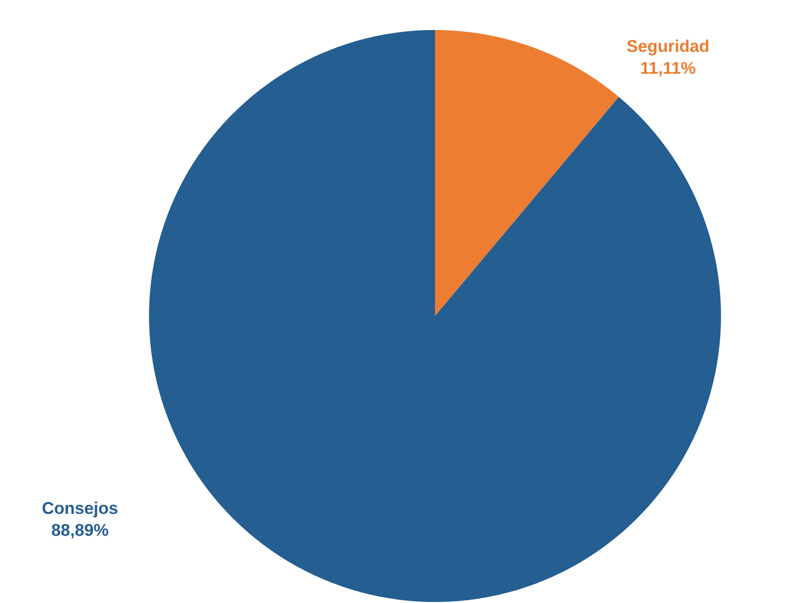  What do you see at coordinates (667, 48) in the screenshot?
I see `slice-label: Seguridad` at bounding box center [667, 48].